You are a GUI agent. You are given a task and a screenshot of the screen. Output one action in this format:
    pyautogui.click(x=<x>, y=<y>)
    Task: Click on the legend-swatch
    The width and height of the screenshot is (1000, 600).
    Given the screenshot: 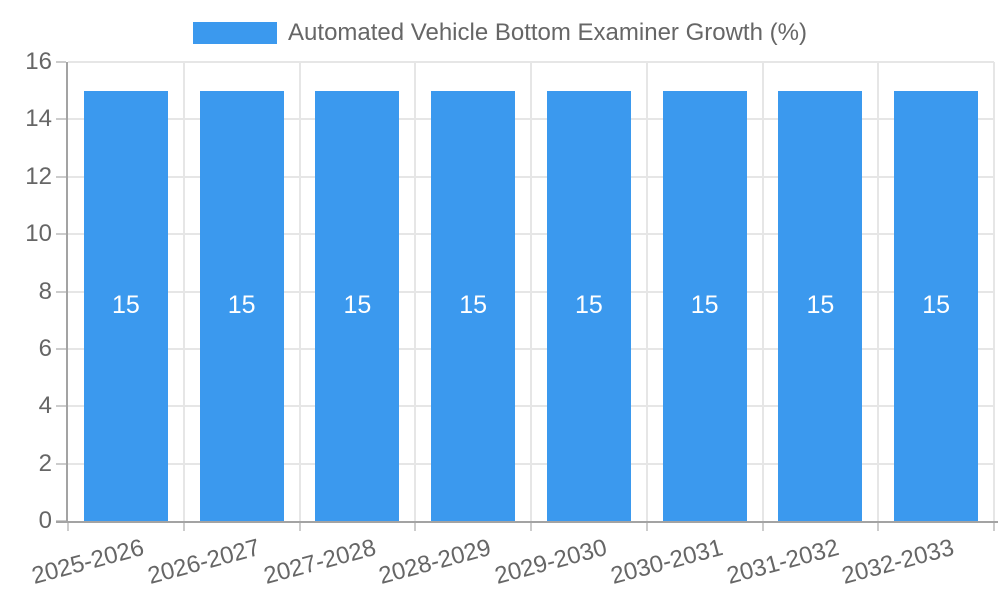 What is the action you would take?
    pyautogui.click(x=235, y=33)
    